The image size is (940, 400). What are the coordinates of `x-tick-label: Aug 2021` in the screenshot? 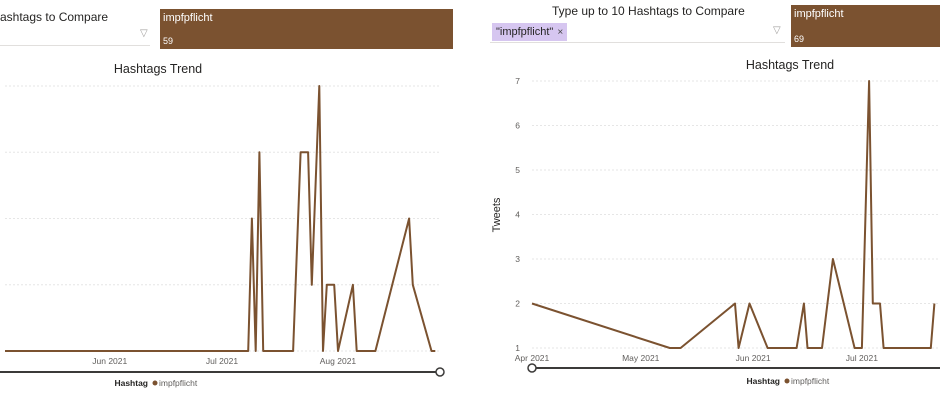 It's located at (338, 361).